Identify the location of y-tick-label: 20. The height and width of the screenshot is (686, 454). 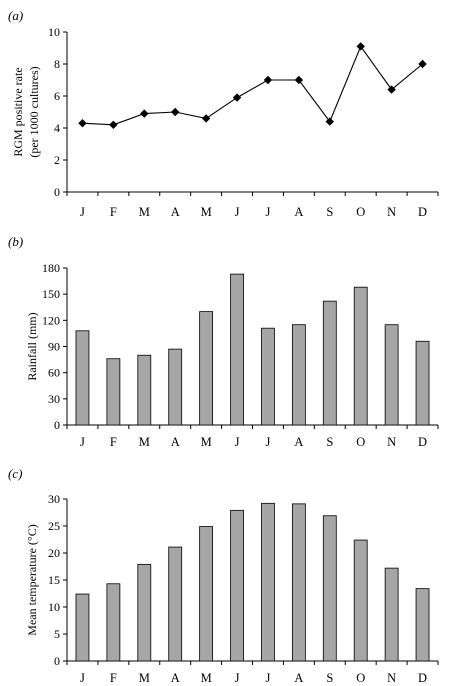
(54, 553).